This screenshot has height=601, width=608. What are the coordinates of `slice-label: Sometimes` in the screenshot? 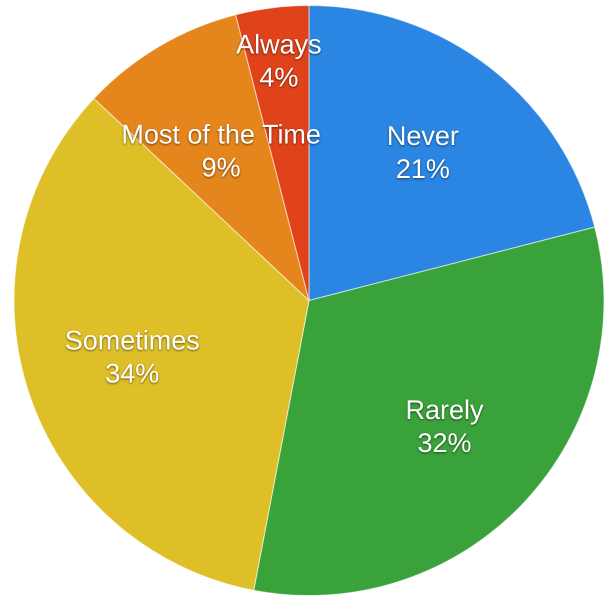 It's located at (132, 340).